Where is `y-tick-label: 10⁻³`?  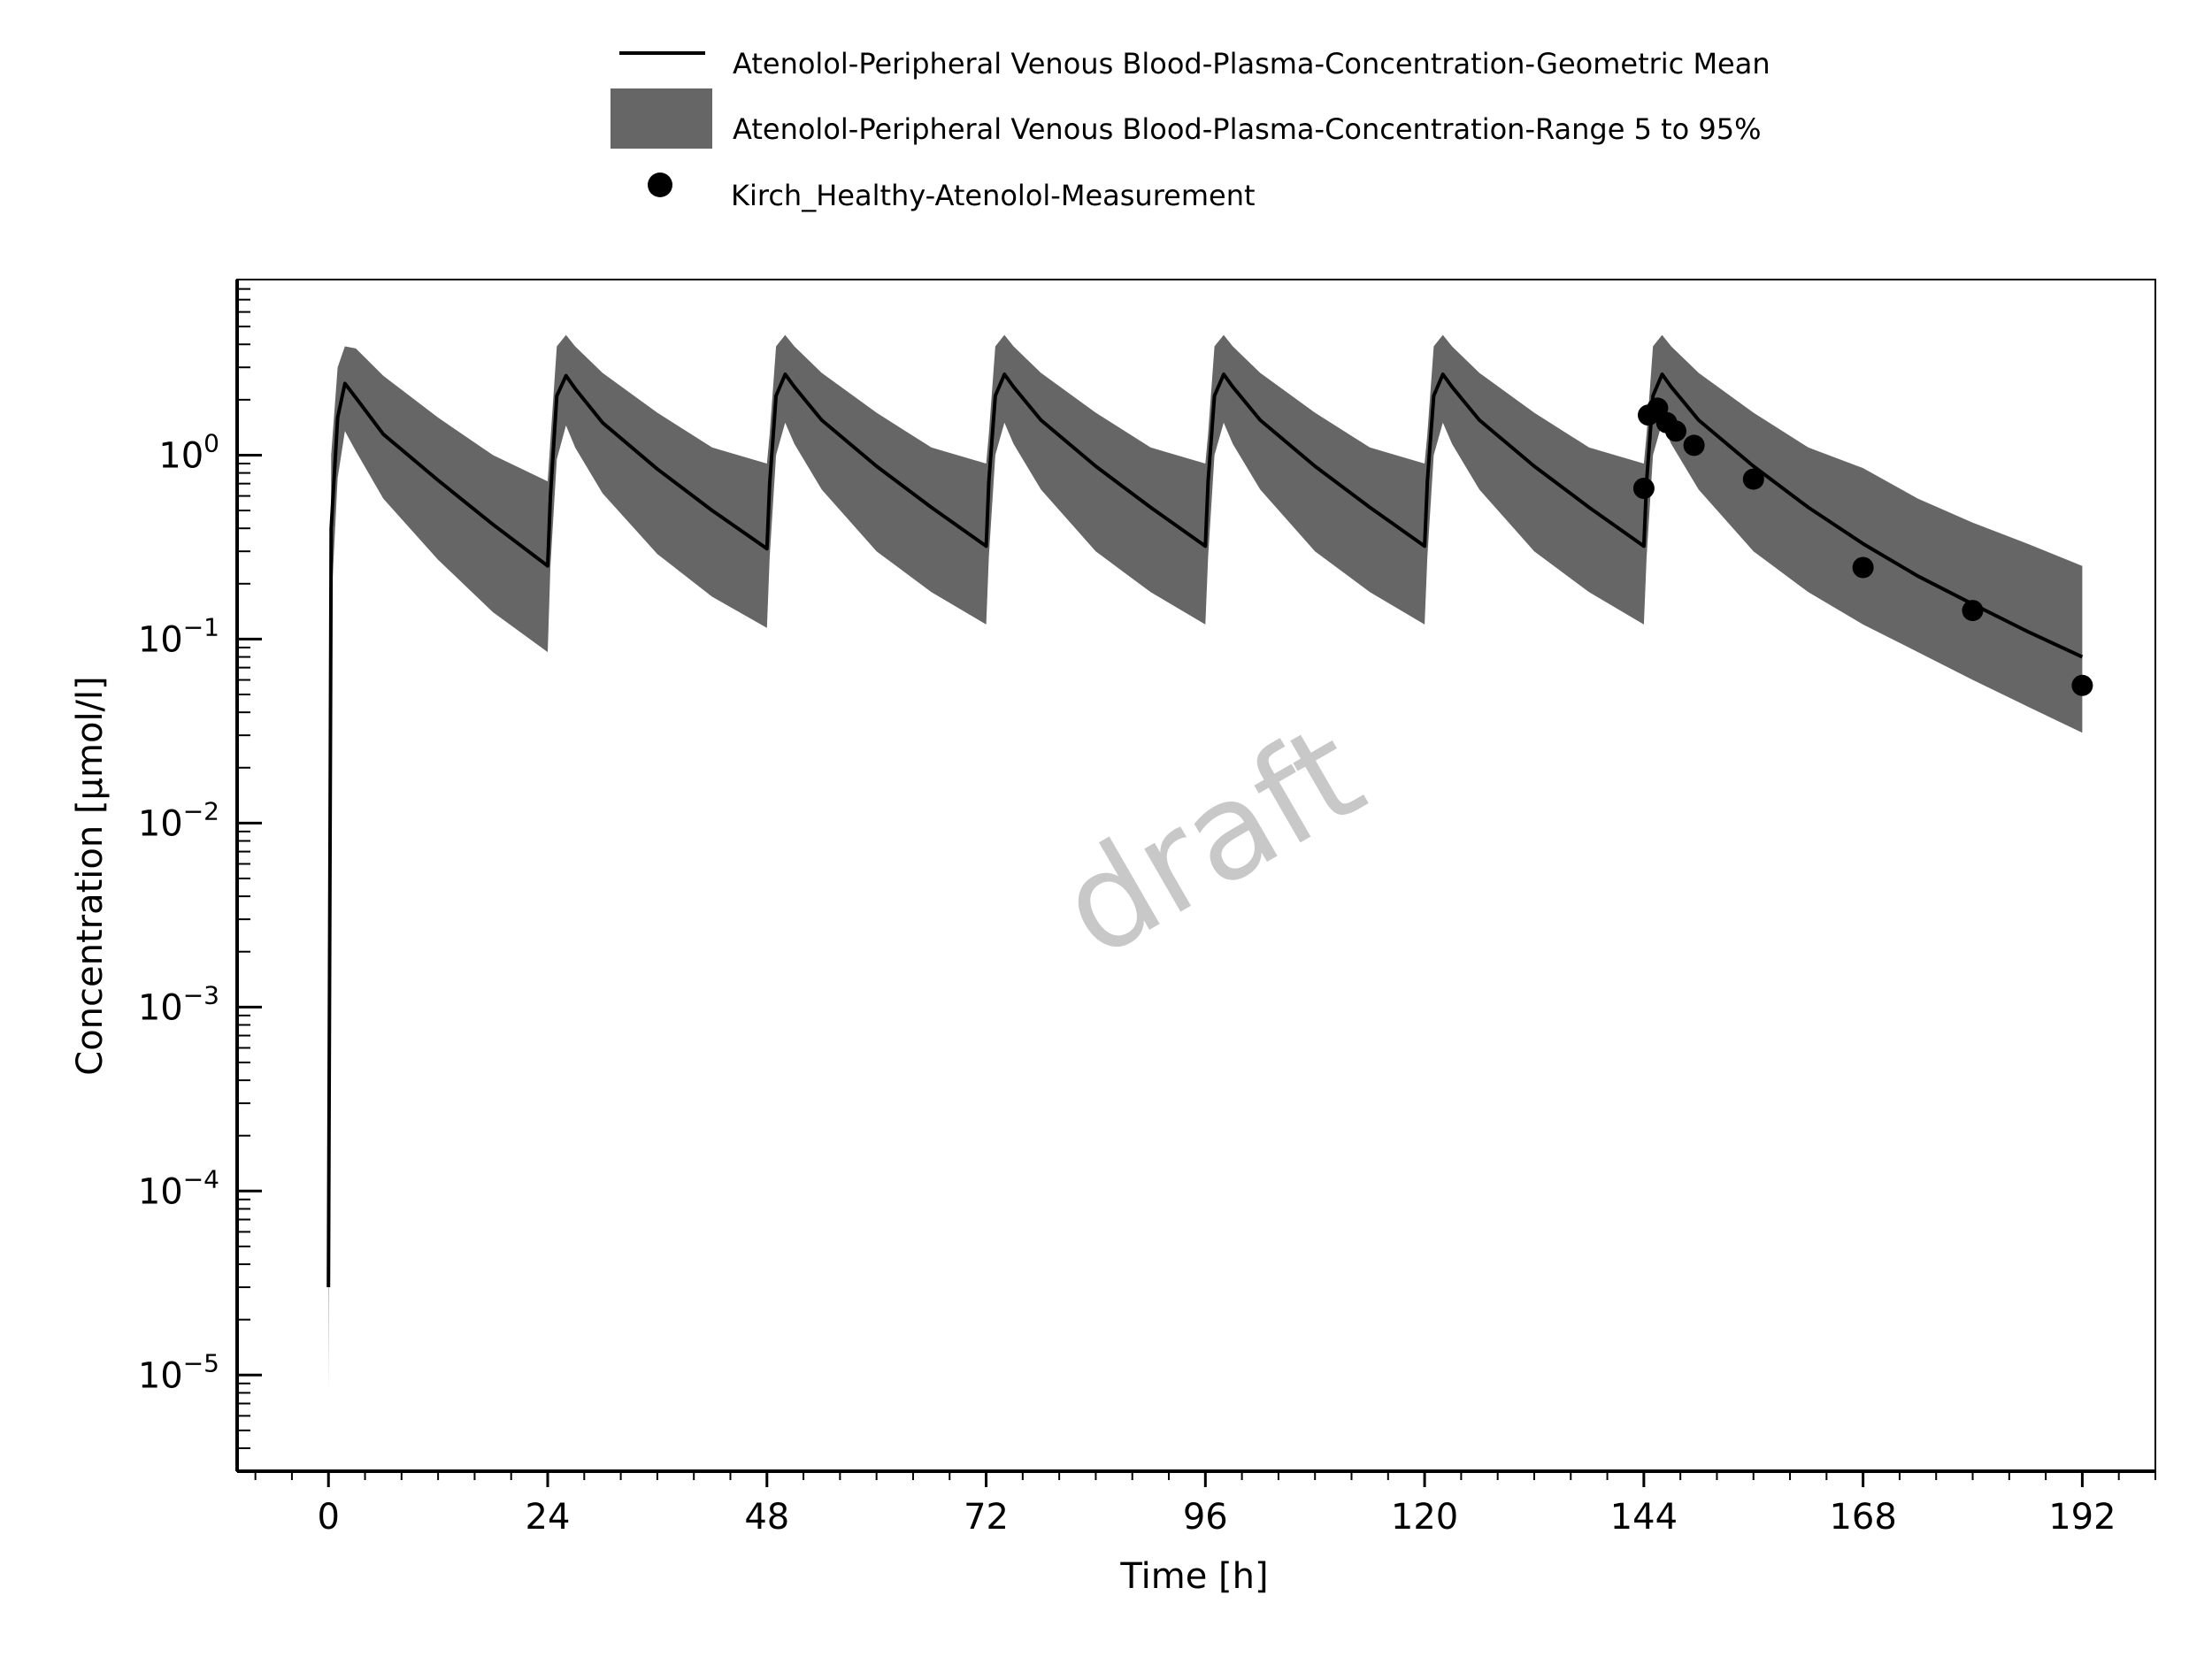 y-tick-label: 10⁻³ is located at coordinates (179, 1004).